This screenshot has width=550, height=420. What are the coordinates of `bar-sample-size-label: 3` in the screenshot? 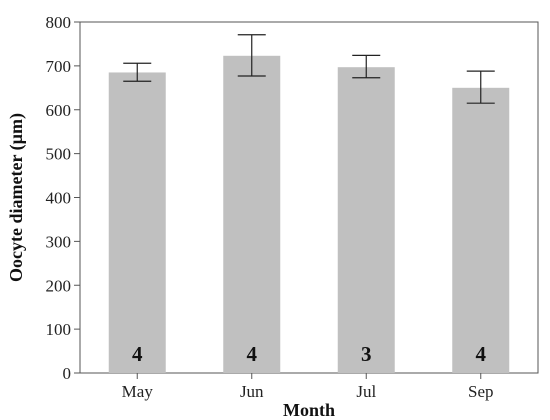 It's located at (366, 354).